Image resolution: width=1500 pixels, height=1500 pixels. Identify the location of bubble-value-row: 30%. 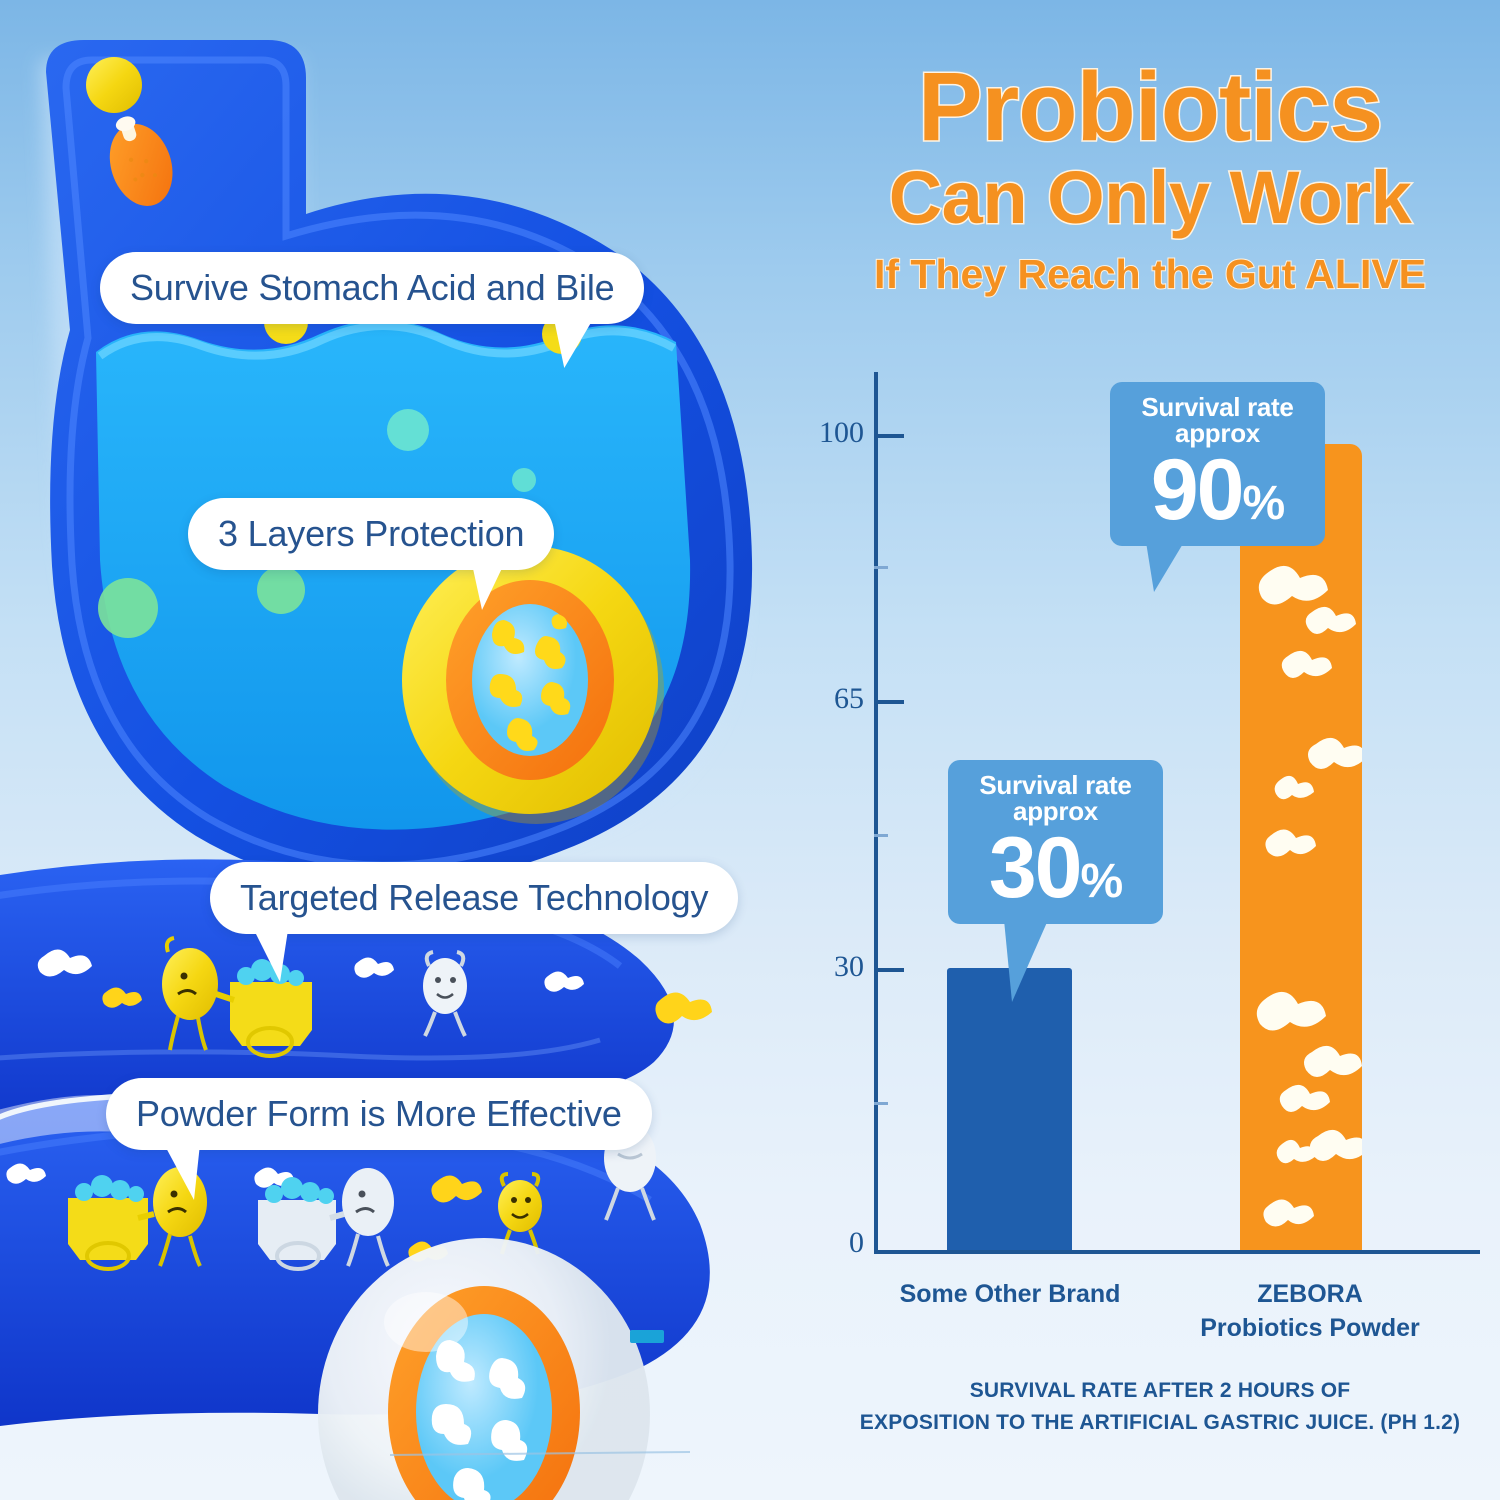
(1055, 868).